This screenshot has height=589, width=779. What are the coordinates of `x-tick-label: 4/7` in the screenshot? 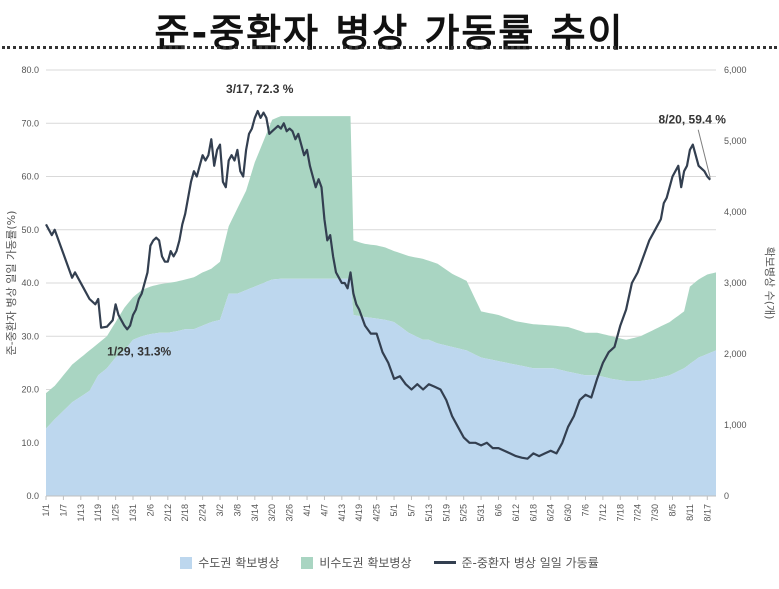 It's located at (324, 510).